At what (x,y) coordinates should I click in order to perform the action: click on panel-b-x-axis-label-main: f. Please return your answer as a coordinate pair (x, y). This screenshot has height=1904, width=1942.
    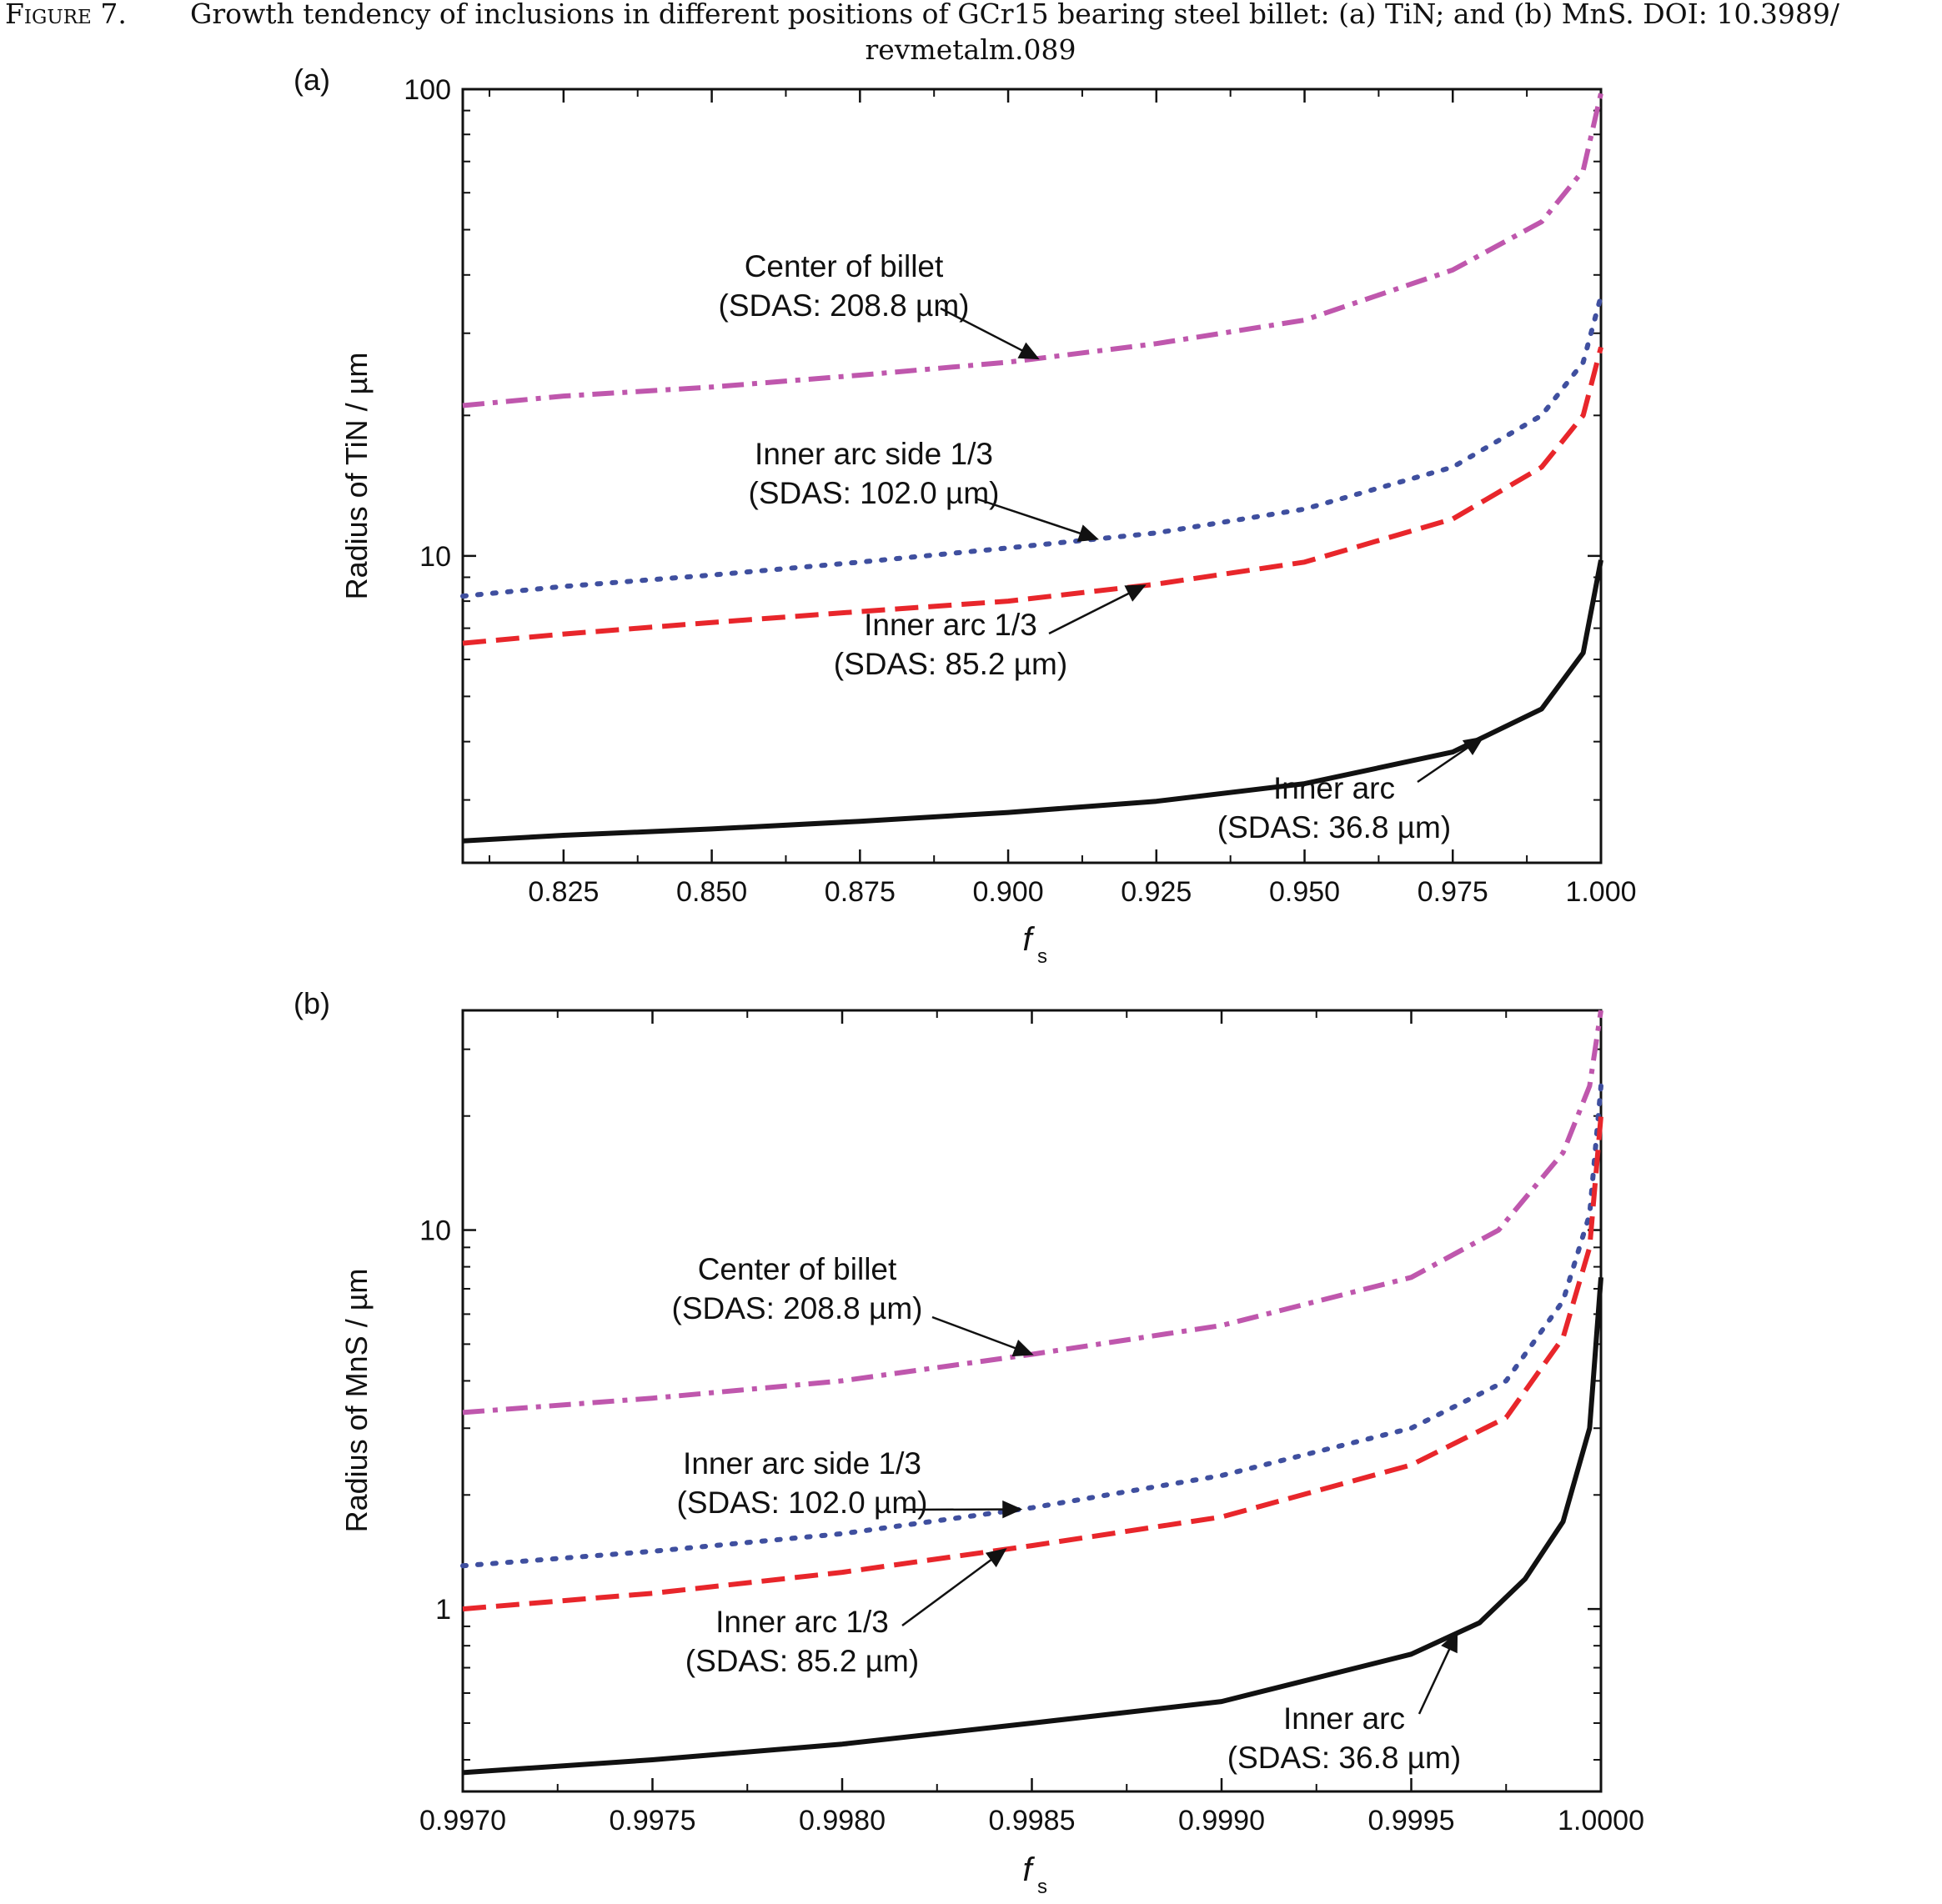
    Looking at the image, I should click on (1028, 1869).